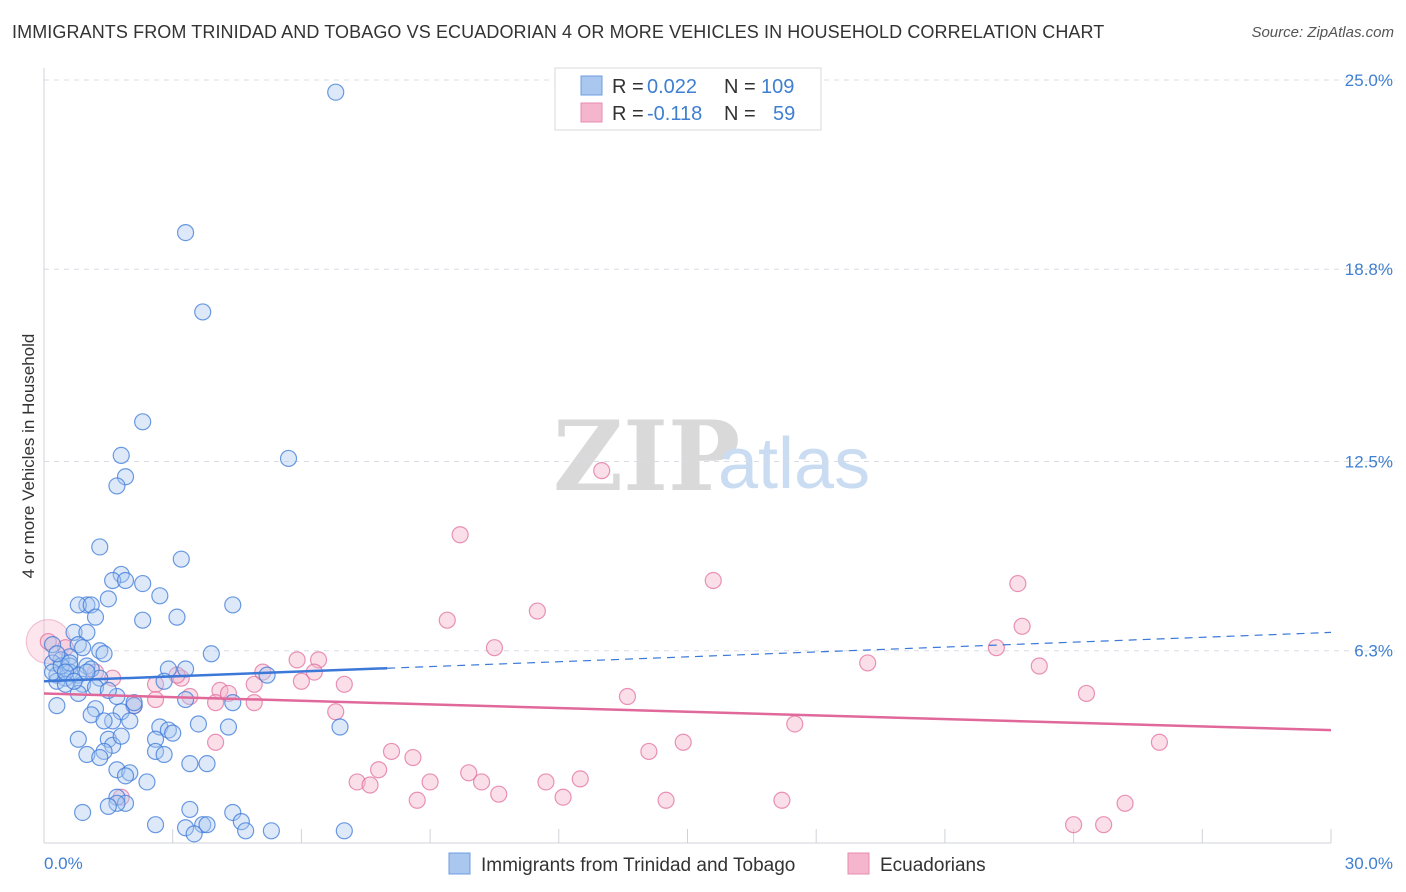 Image resolution: width=1406 pixels, height=892 pixels. What do you see at coordinates (1369, 80) in the screenshot?
I see `y-tick-label: 25.0%` at bounding box center [1369, 80].